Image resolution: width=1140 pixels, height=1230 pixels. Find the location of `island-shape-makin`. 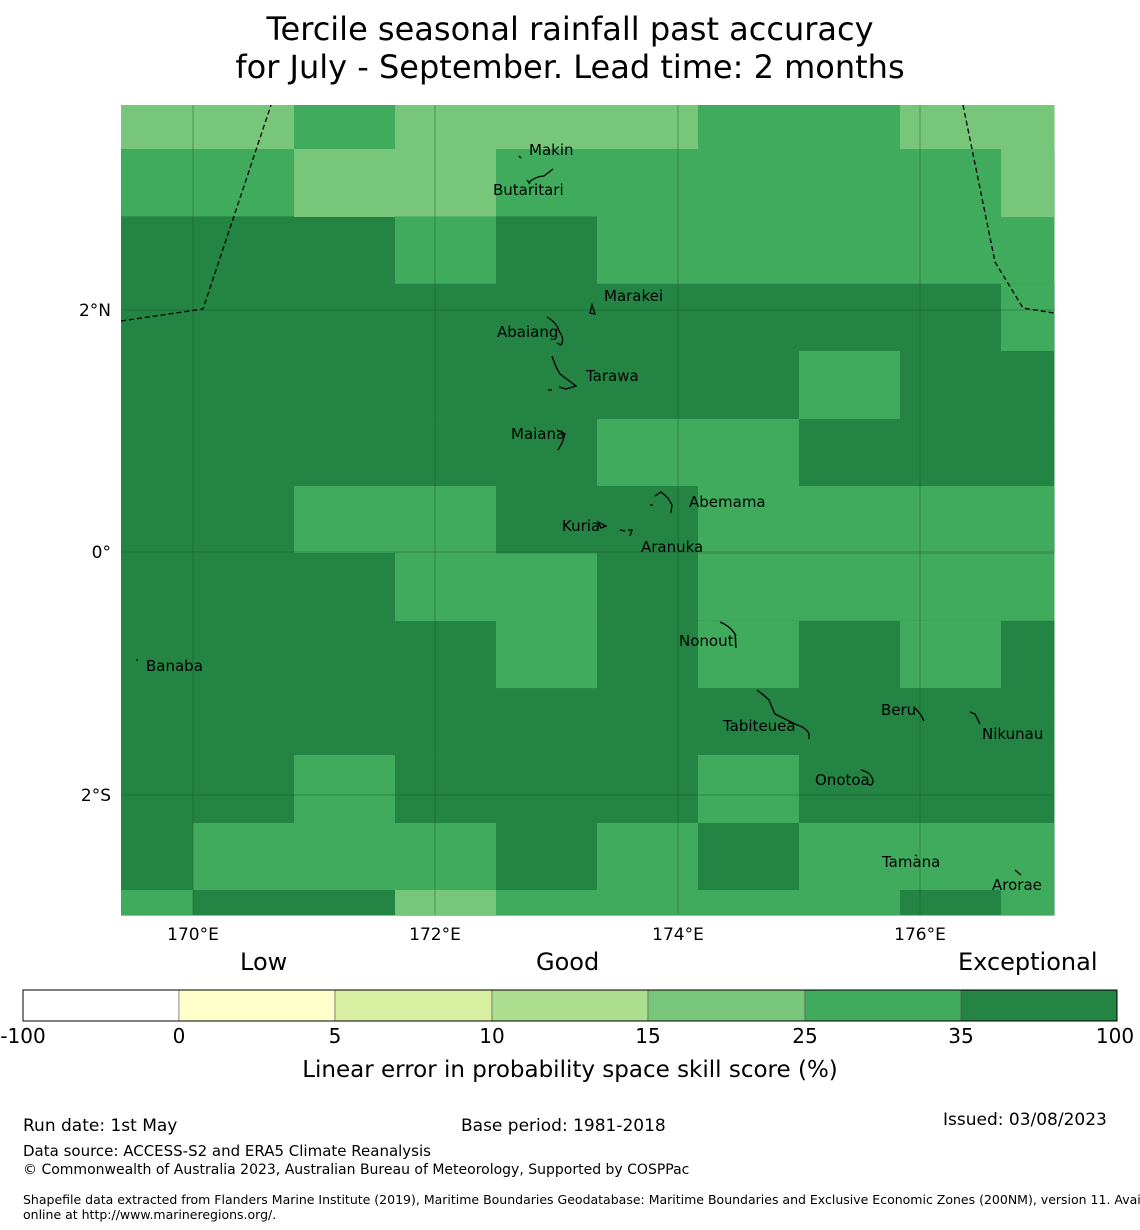

island-shape-makin is located at coordinates (520, 157).